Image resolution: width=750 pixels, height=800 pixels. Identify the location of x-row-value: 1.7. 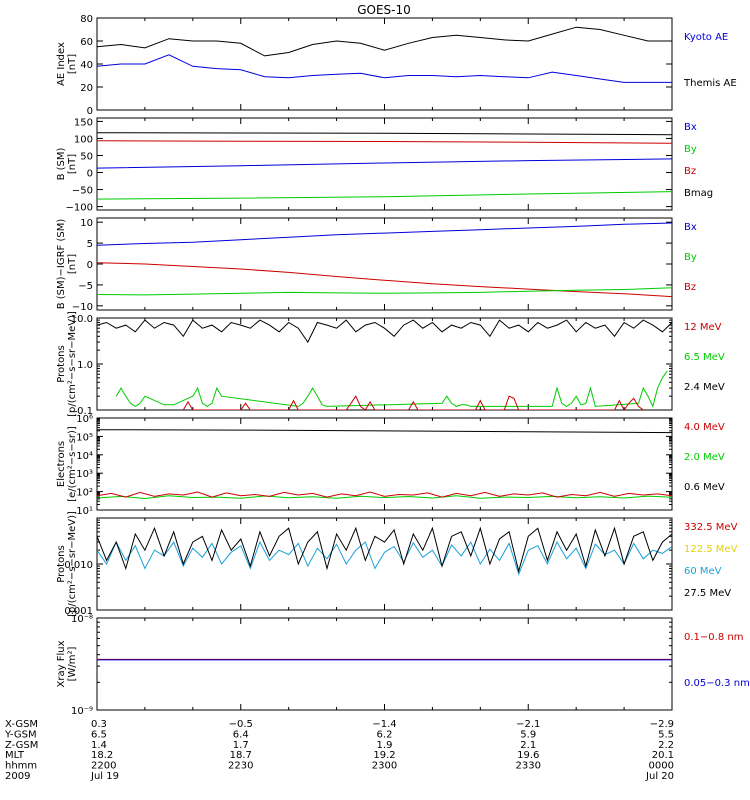
(241, 745).